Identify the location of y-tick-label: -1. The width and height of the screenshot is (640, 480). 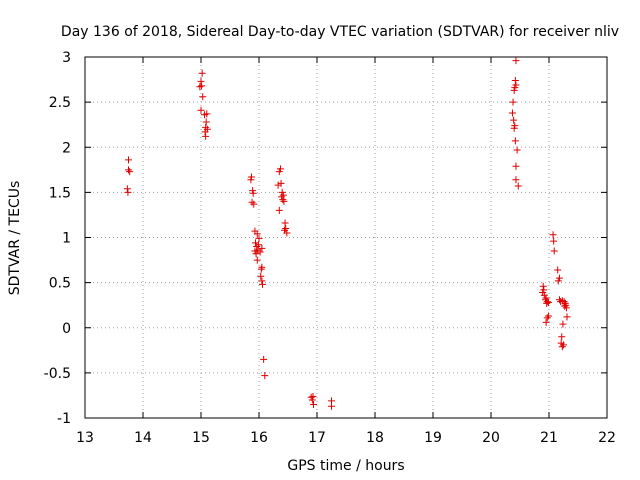
(64, 419).